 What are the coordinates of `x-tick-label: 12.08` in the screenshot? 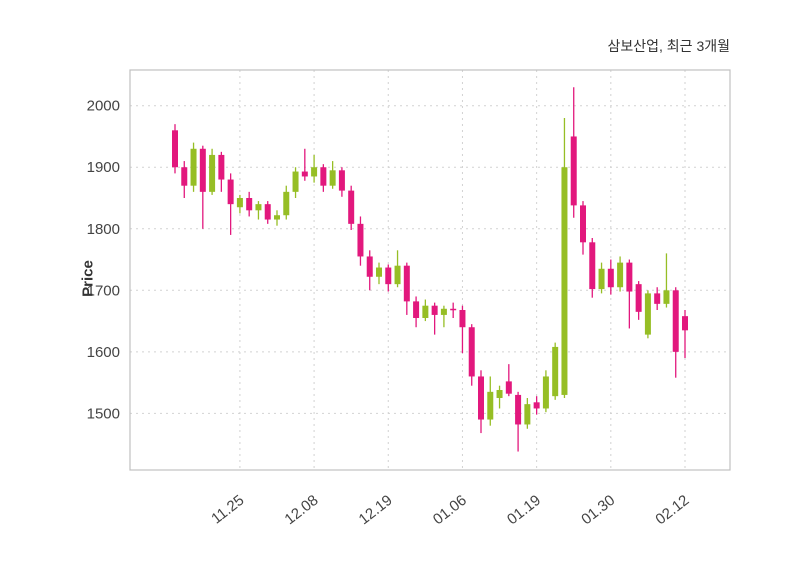 It's located at (301, 510).